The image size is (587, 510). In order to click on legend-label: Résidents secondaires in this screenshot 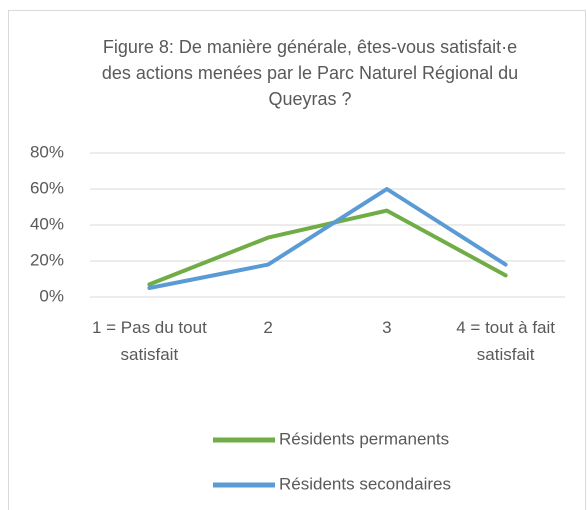, I will do `click(365, 483)`.